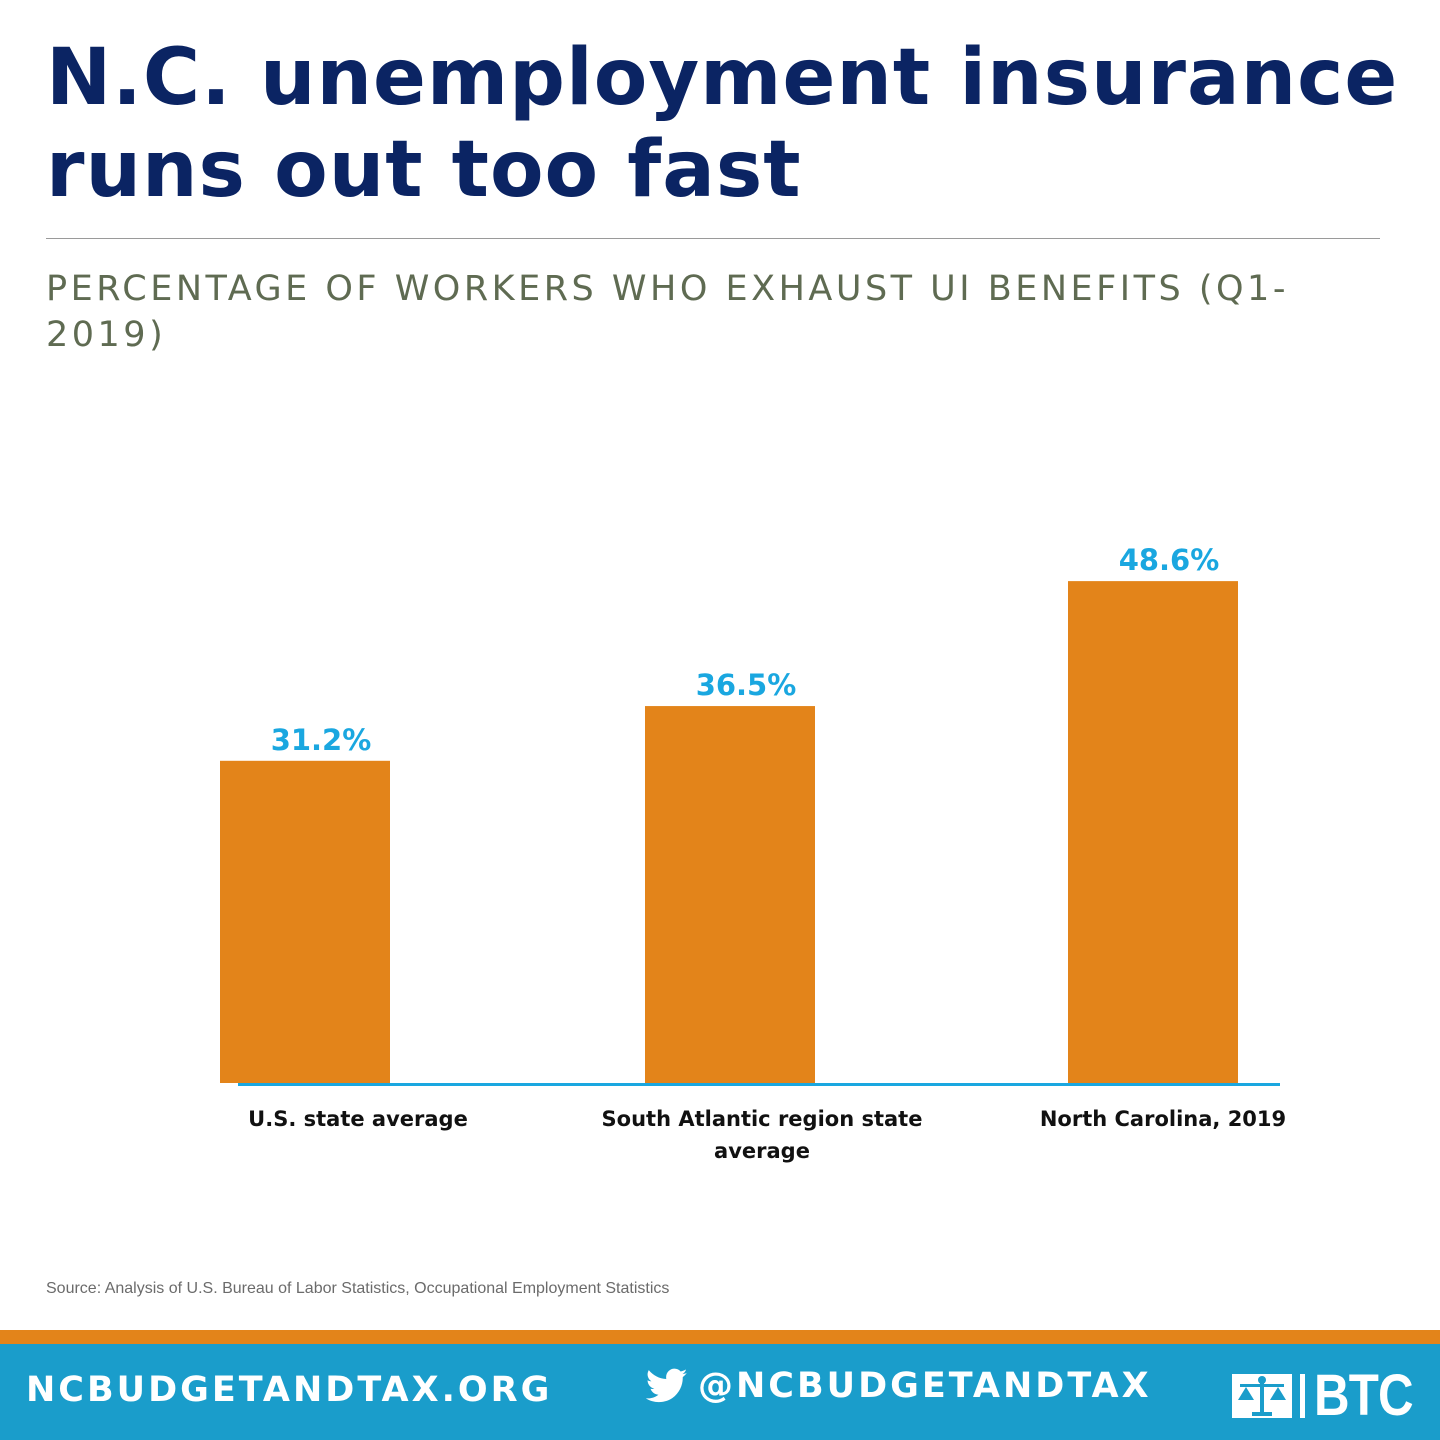  I want to click on twitter-bird-icon, so click(667, 1385).